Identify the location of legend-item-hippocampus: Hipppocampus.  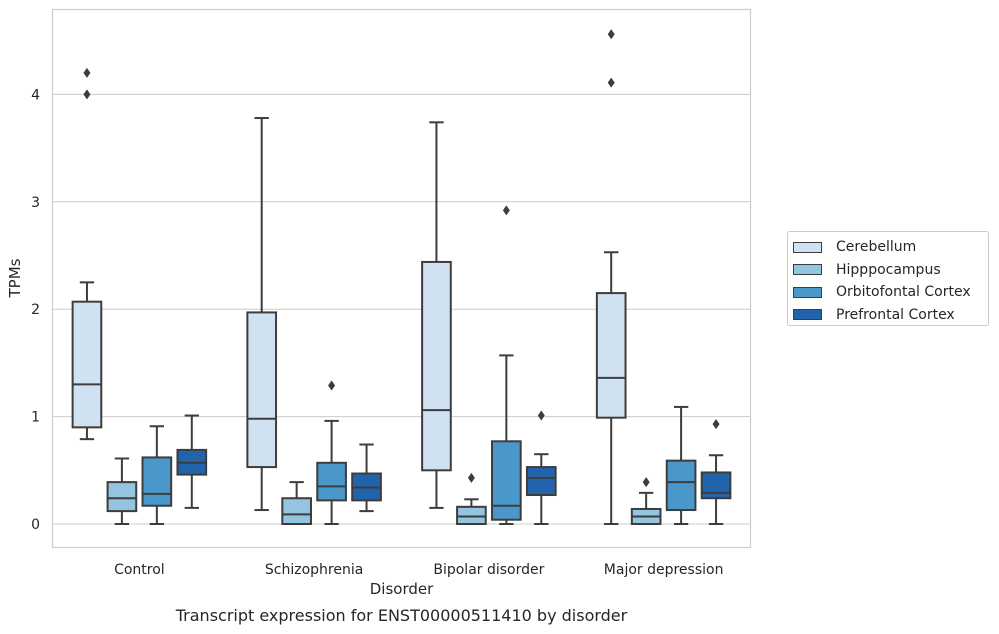
(890, 270).